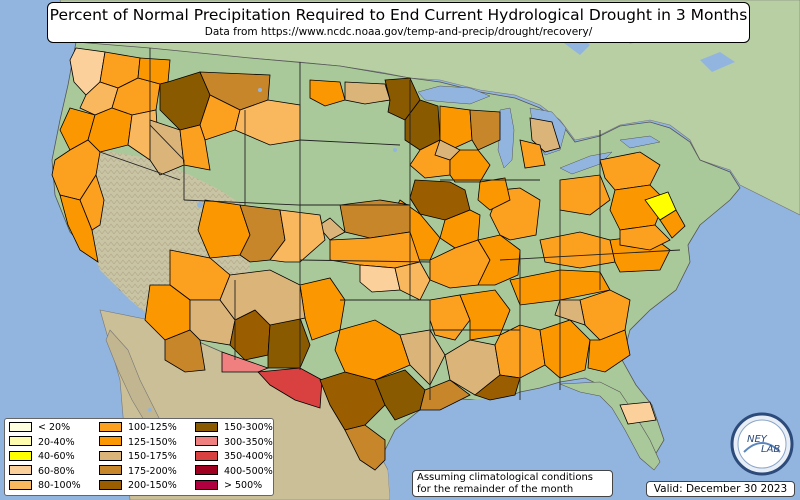  I want to click on legend-item: < 20%, so click(40, 427).